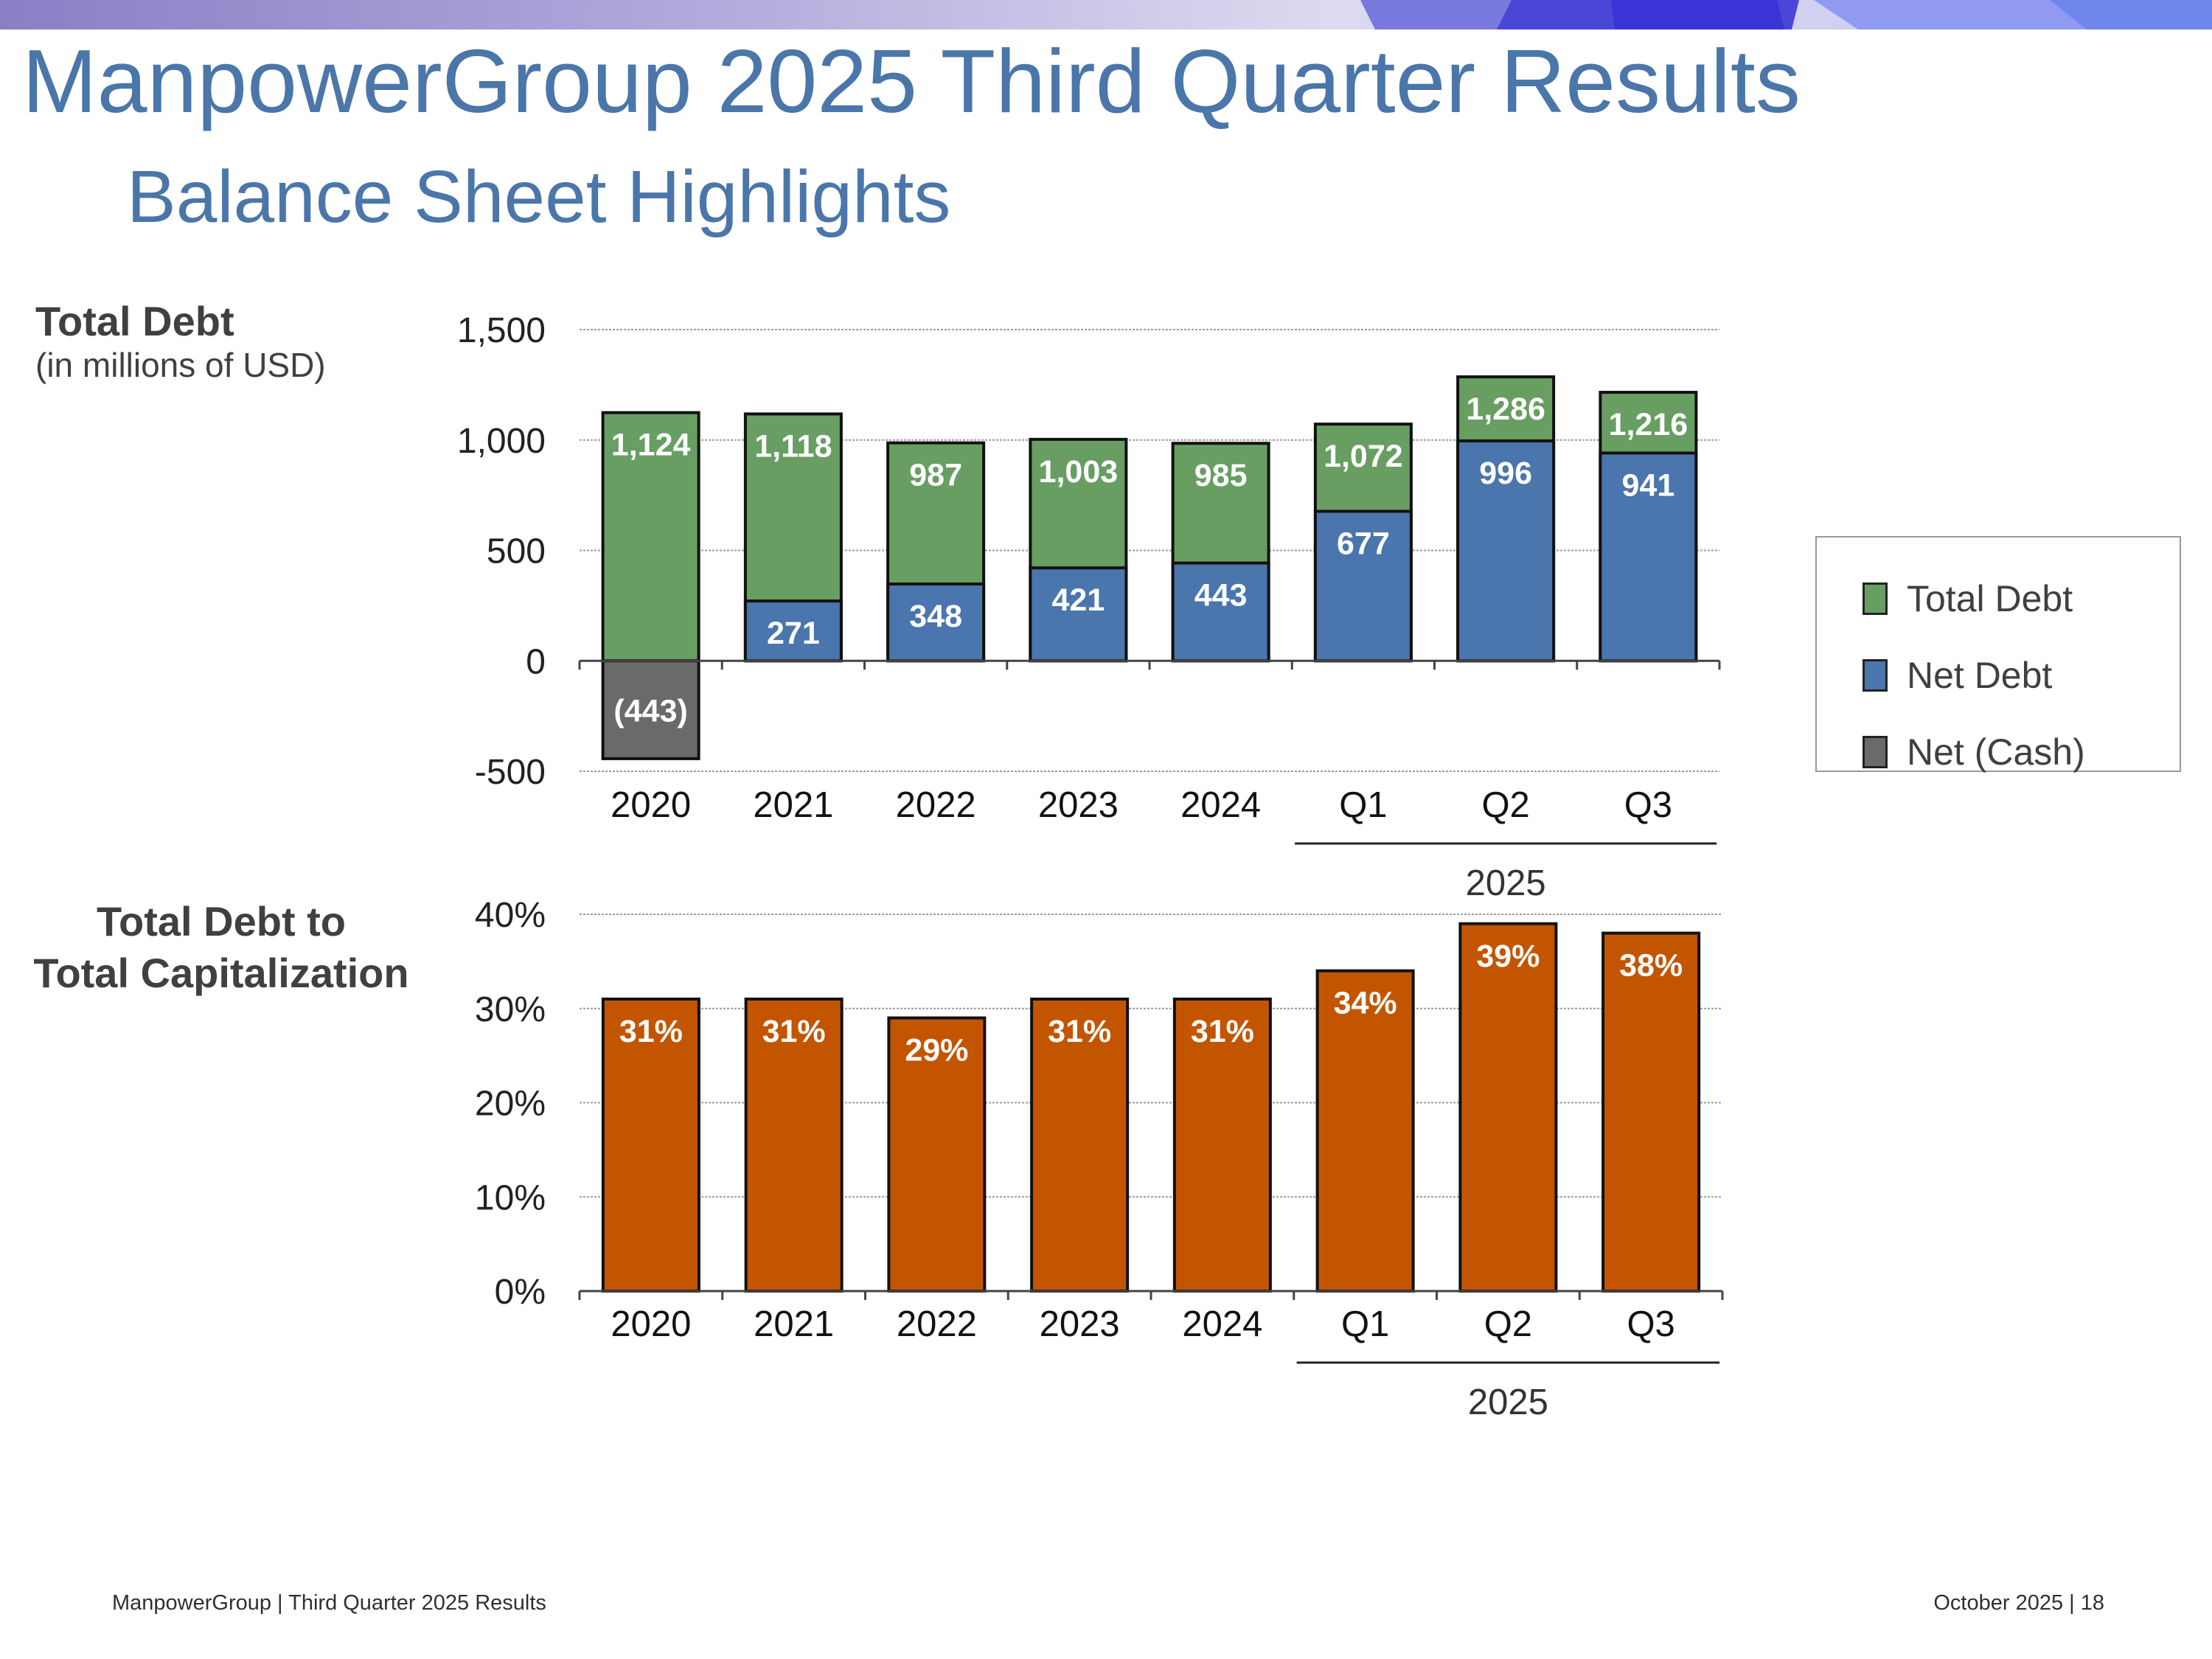 The image size is (2212, 1659). I want to click on data-label-total-debt-q1: 1,072, so click(1363, 456).